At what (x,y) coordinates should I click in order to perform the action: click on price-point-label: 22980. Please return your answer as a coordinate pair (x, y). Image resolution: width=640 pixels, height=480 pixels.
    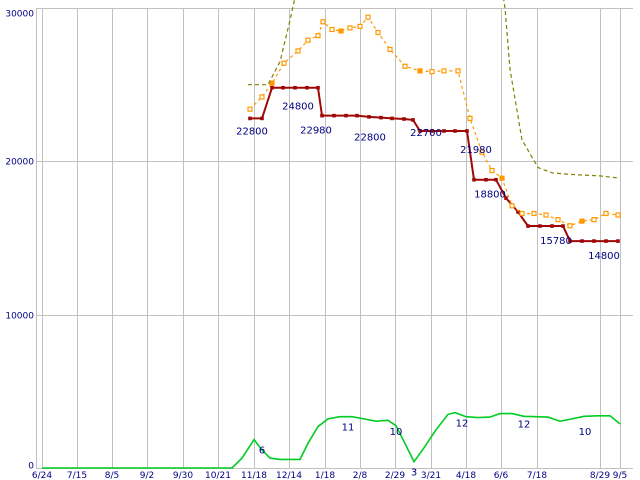
    Looking at the image, I should click on (316, 131).